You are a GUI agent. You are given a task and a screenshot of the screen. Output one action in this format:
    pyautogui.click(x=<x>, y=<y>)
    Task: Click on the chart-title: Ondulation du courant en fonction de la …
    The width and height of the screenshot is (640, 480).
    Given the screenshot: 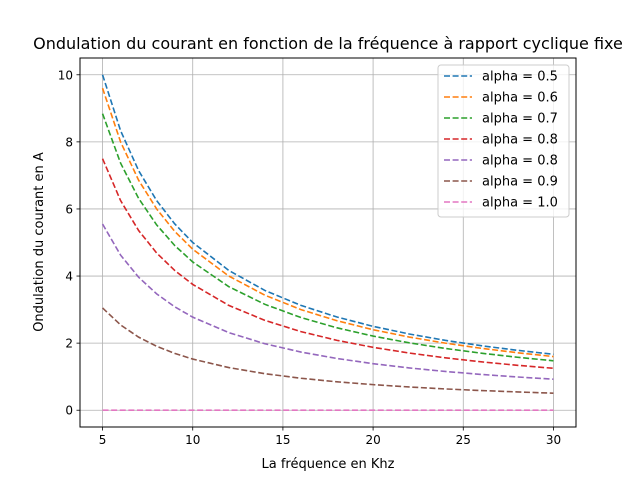 What is the action you would take?
    pyautogui.click(x=328, y=43)
    